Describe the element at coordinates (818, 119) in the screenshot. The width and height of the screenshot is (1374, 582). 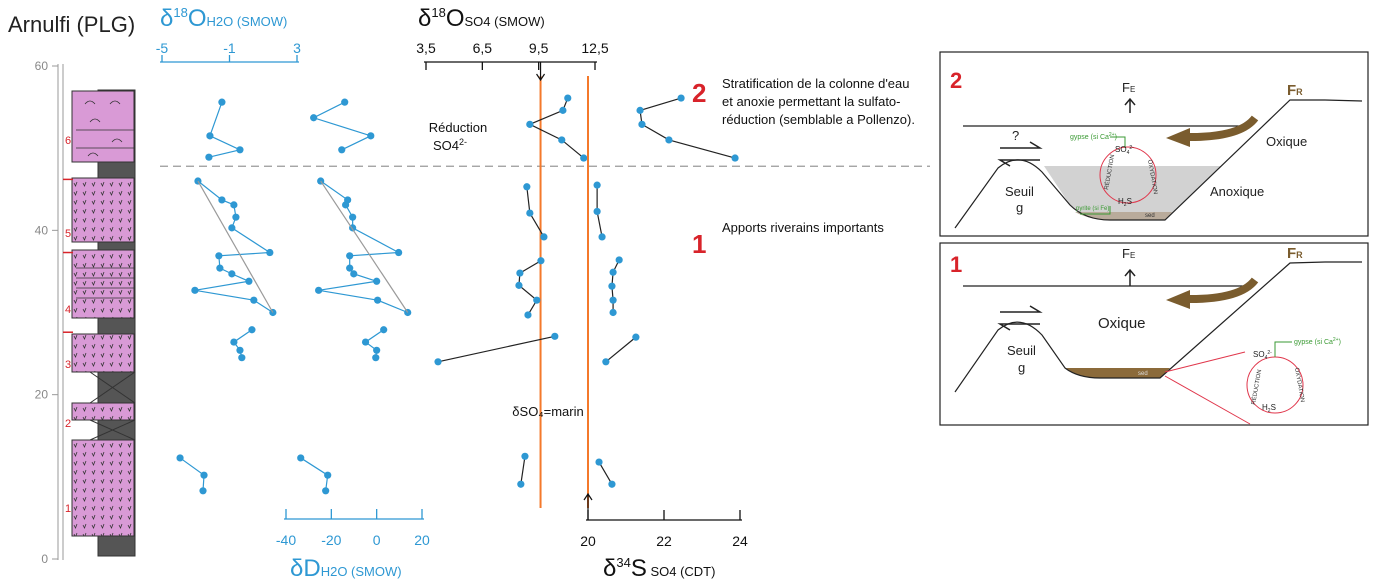
I see `annotation: réduction (semblable a Pollenzo).` at that location.